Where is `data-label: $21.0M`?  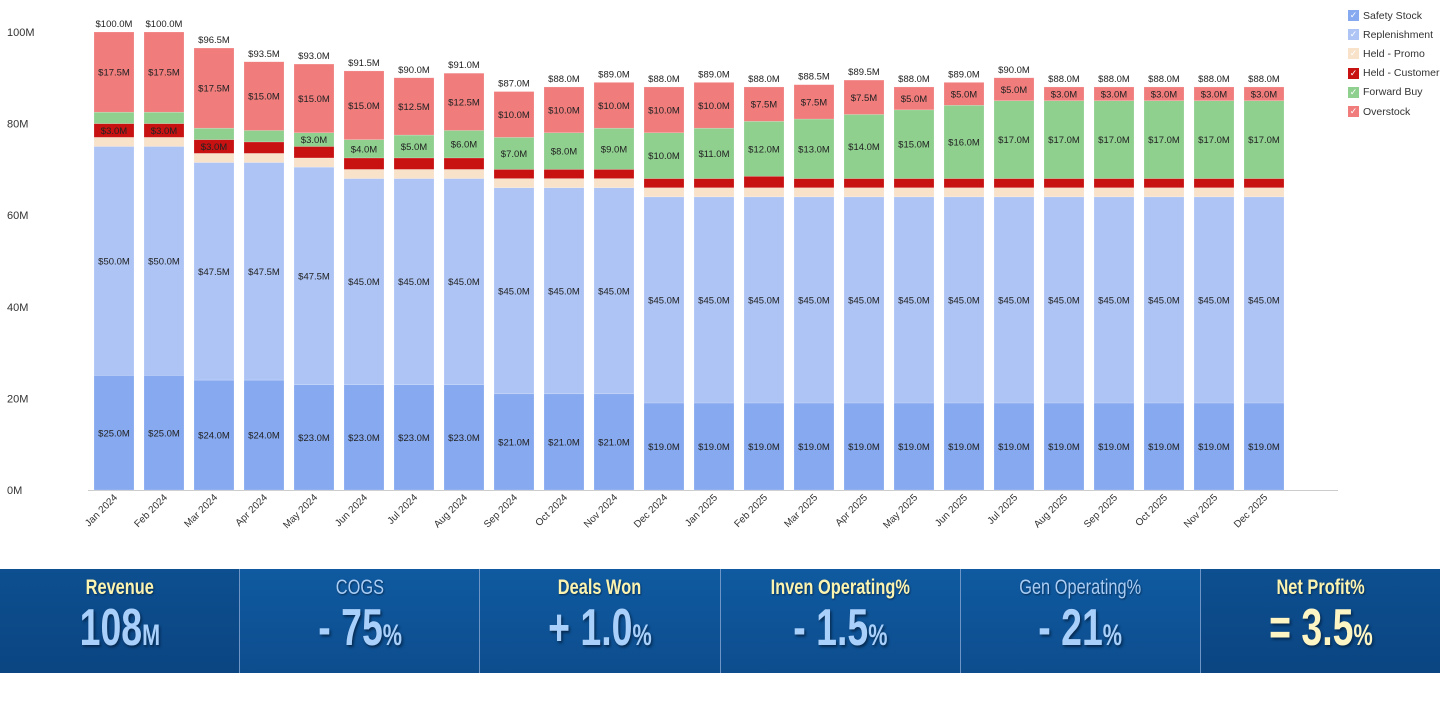
data-label: $21.0M is located at coordinates (614, 442).